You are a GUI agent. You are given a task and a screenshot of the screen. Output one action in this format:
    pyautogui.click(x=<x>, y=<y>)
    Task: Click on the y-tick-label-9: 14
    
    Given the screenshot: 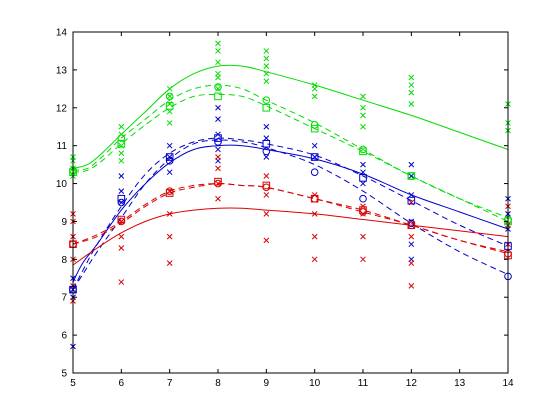 What is the action you would take?
    pyautogui.click(x=62, y=33)
    